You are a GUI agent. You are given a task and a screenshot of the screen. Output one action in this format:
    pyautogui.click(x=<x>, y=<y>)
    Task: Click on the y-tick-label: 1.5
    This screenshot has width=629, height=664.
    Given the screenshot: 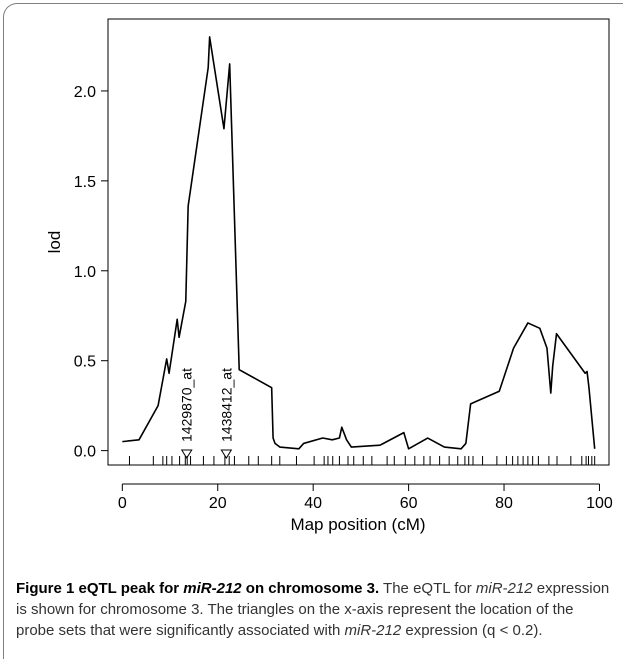 What is the action you would take?
    pyautogui.click(x=85, y=182)
    